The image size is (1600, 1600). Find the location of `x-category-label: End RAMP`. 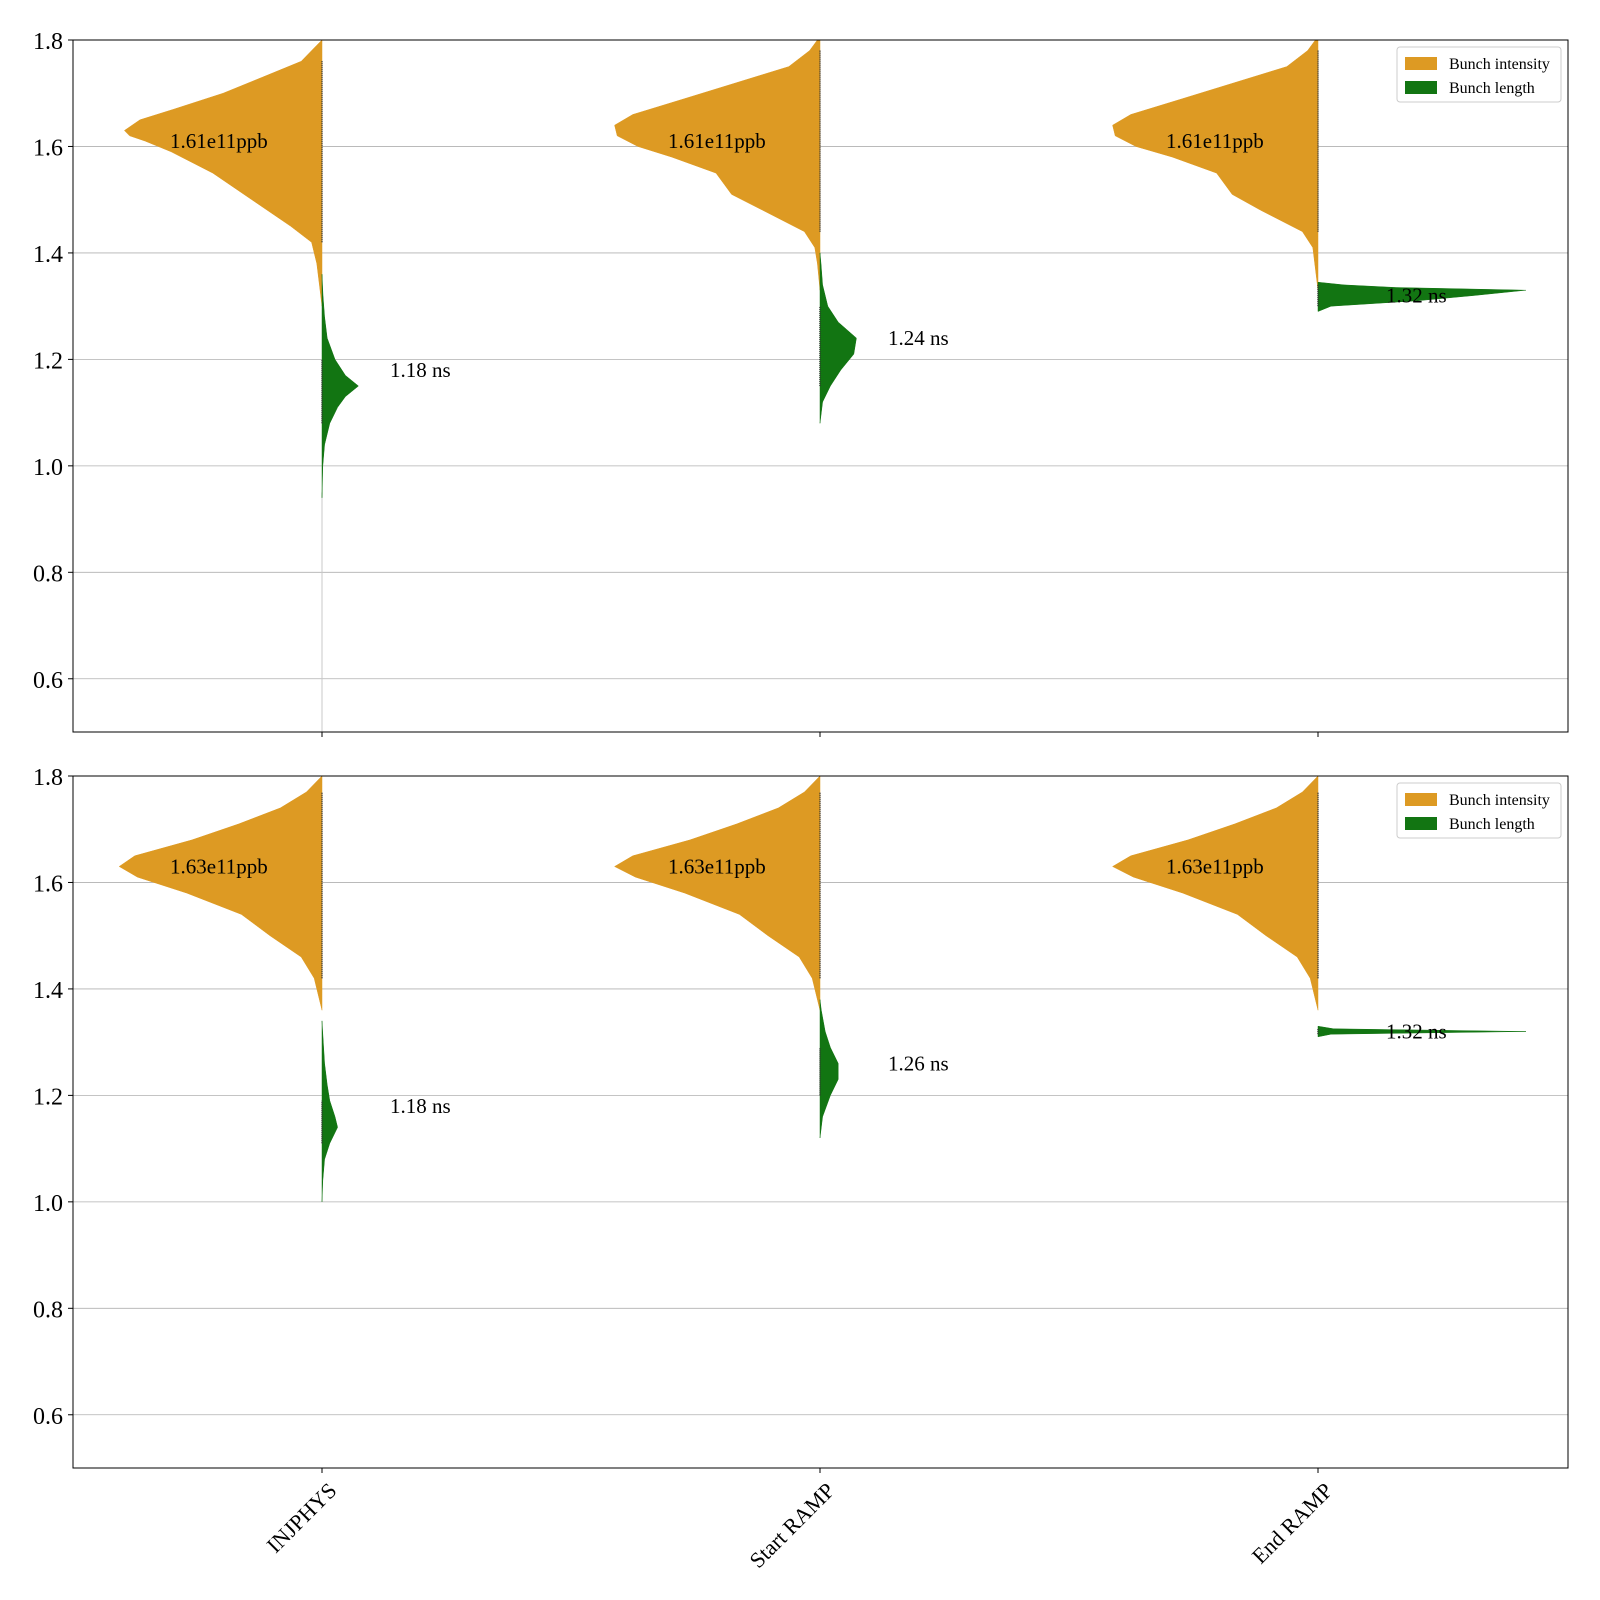

x-category-label: End RAMP is located at coordinates (1292, 1523).